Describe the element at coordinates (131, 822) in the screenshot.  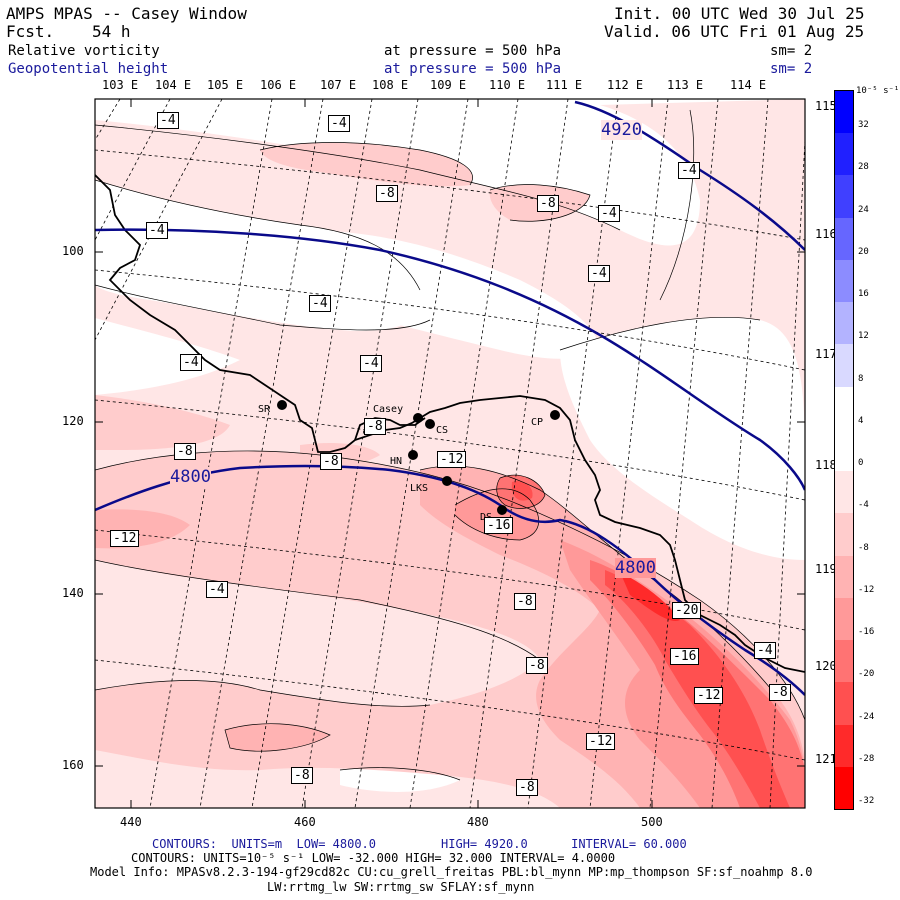
I see `x-tick-label: 440` at that location.